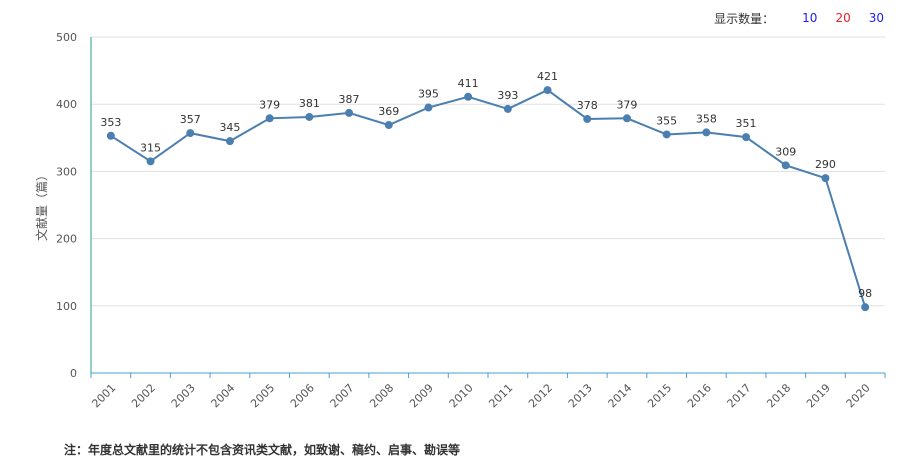 The width and height of the screenshot is (898, 468). I want to click on x-tick-label: 2010, so click(461, 395).